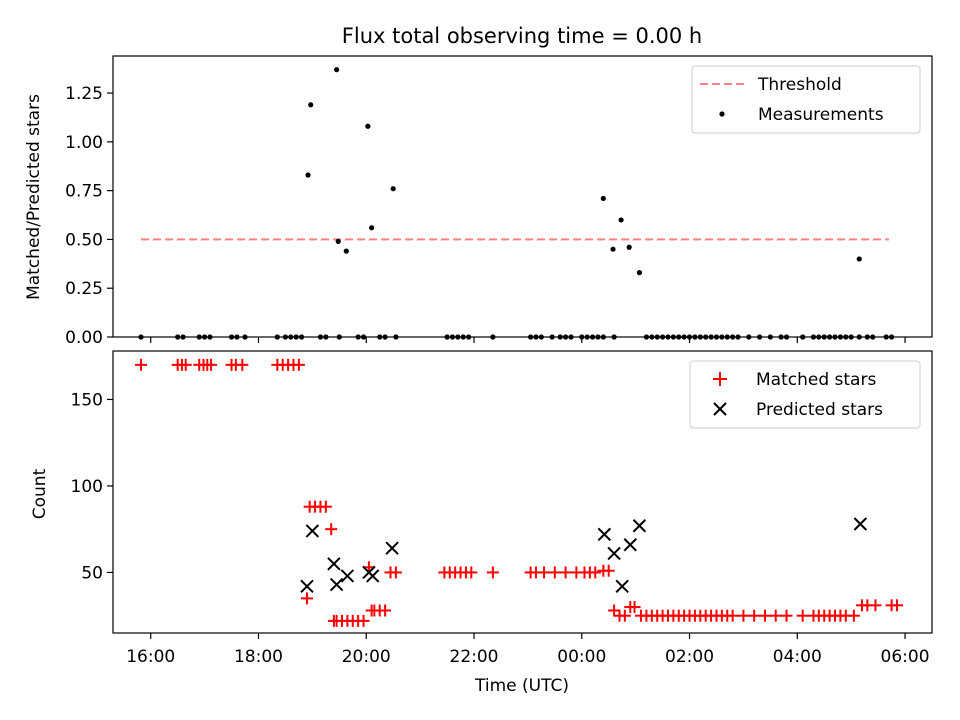 The width and height of the screenshot is (960, 720). I want to click on measurements-legend-label: Measurements, so click(821, 115).